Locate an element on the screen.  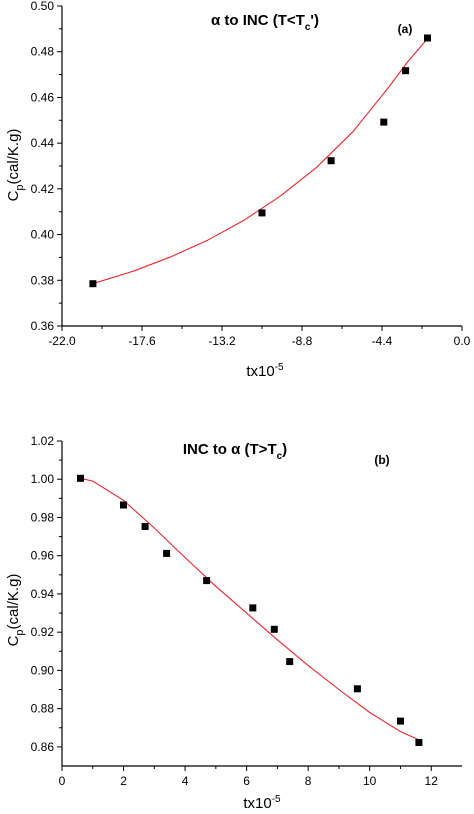
panel-b-label: (b) is located at coordinates (381, 460).